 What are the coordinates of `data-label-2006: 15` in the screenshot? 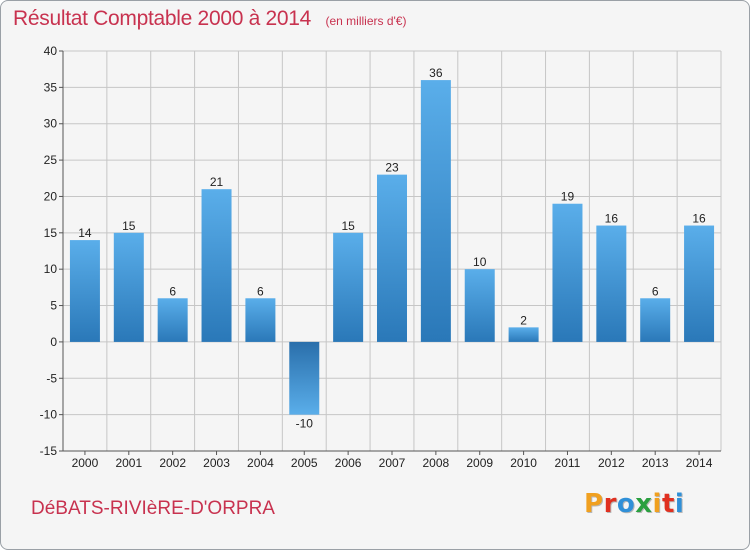 It's located at (348, 226).